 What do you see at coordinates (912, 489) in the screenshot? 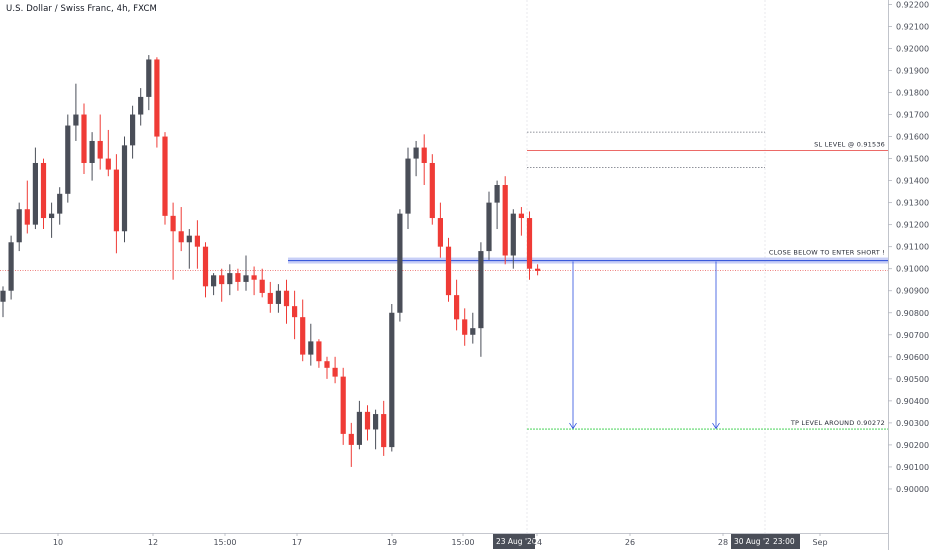
I see `price-tick-label: 0.90000` at bounding box center [912, 489].